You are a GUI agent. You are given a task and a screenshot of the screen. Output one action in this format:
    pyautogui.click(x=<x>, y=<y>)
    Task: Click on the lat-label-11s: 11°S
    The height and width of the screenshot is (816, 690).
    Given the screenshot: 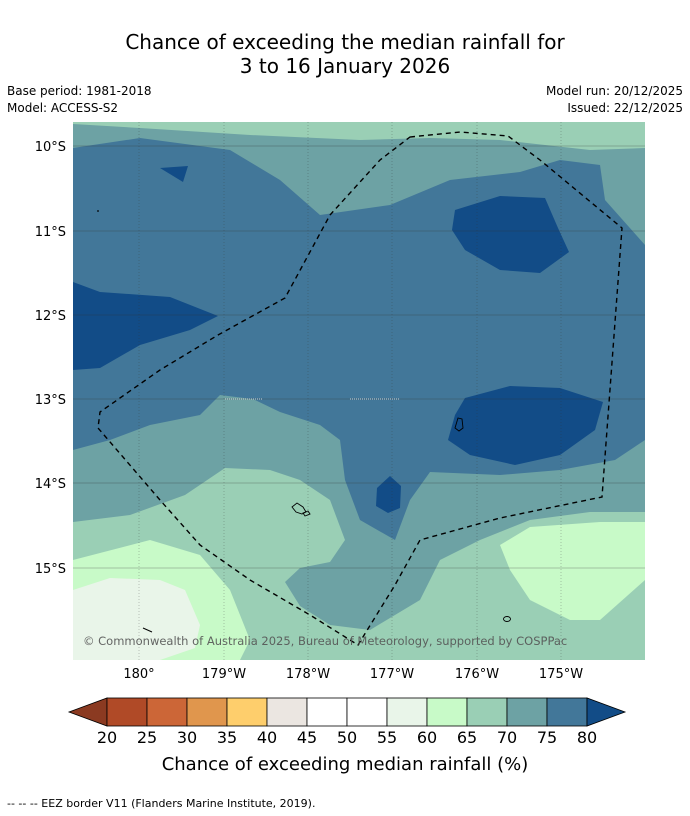 What is the action you would take?
    pyautogui.click(x=50, y=232)
    